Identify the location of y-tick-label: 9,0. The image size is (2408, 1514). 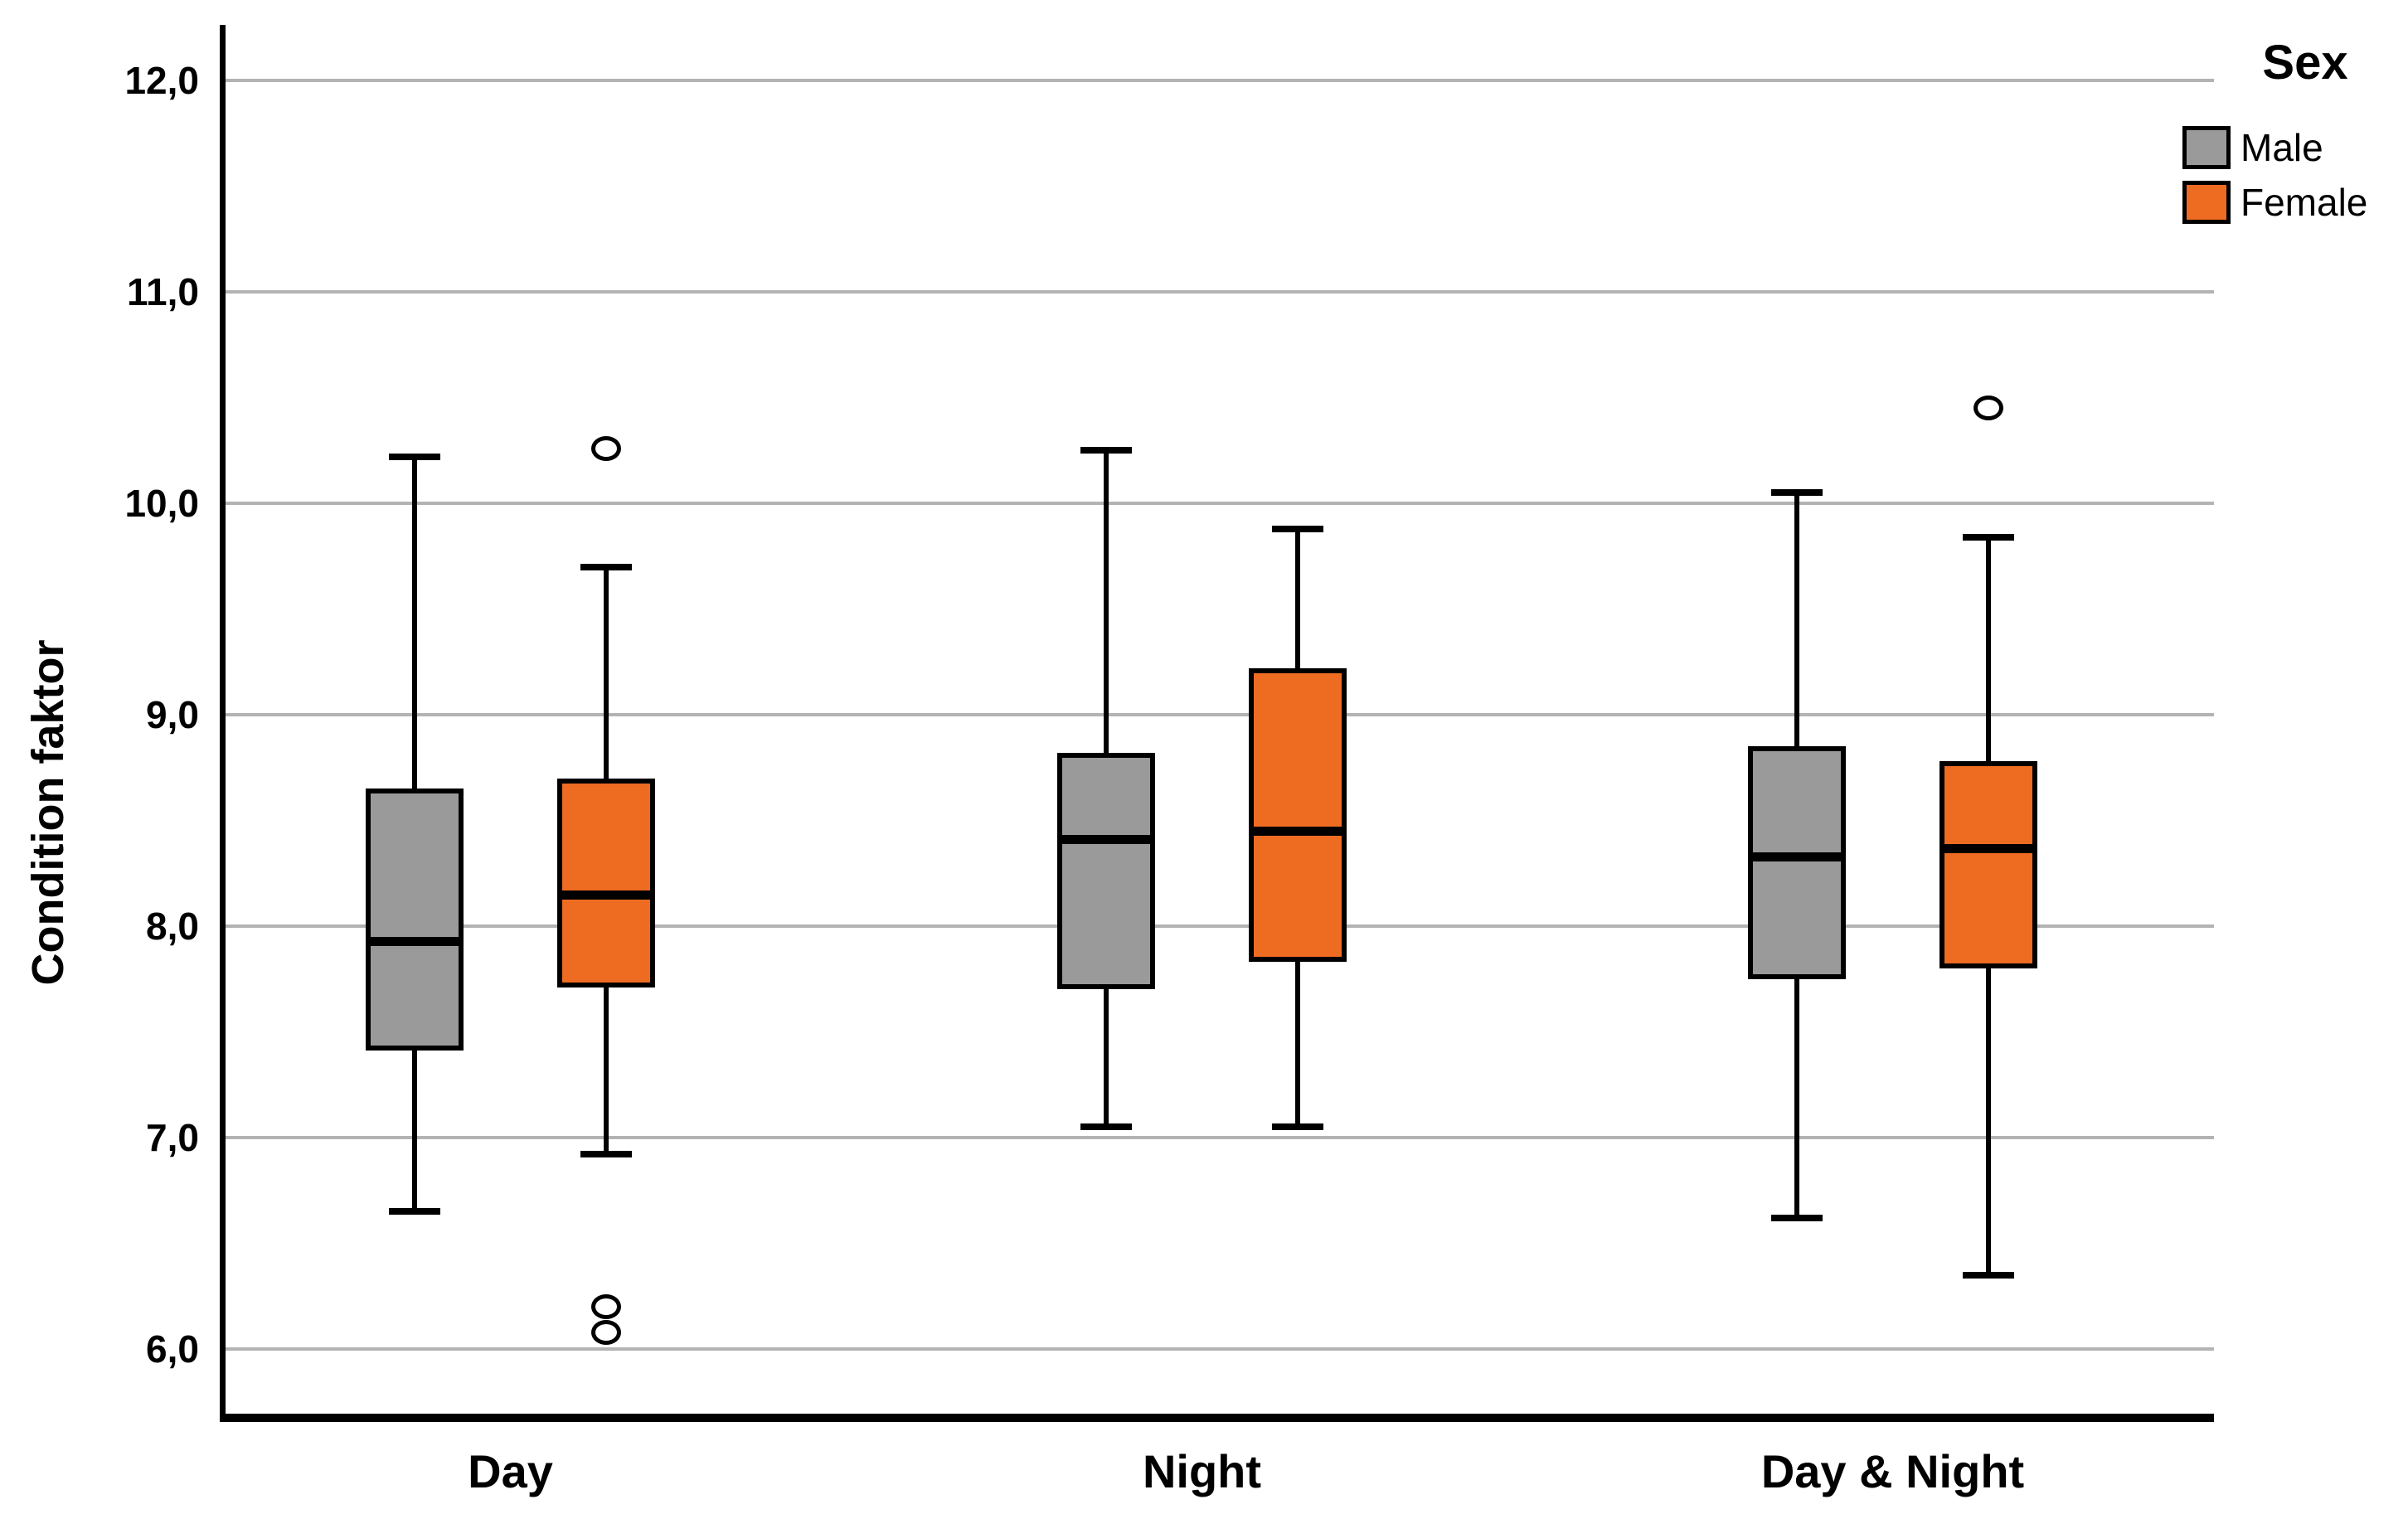
(172, 715).